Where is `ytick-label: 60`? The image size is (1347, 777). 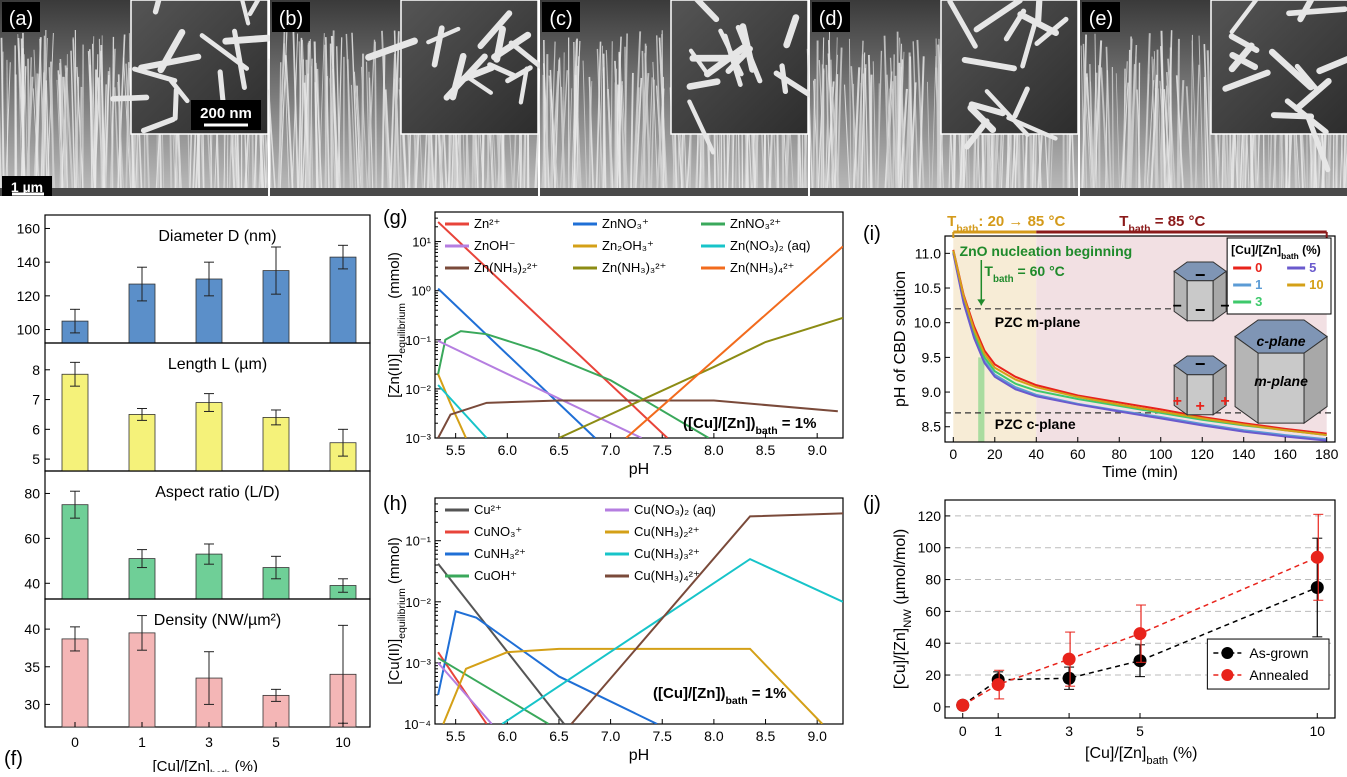
ytick-label: 60 is located at coordinates (933, 611).